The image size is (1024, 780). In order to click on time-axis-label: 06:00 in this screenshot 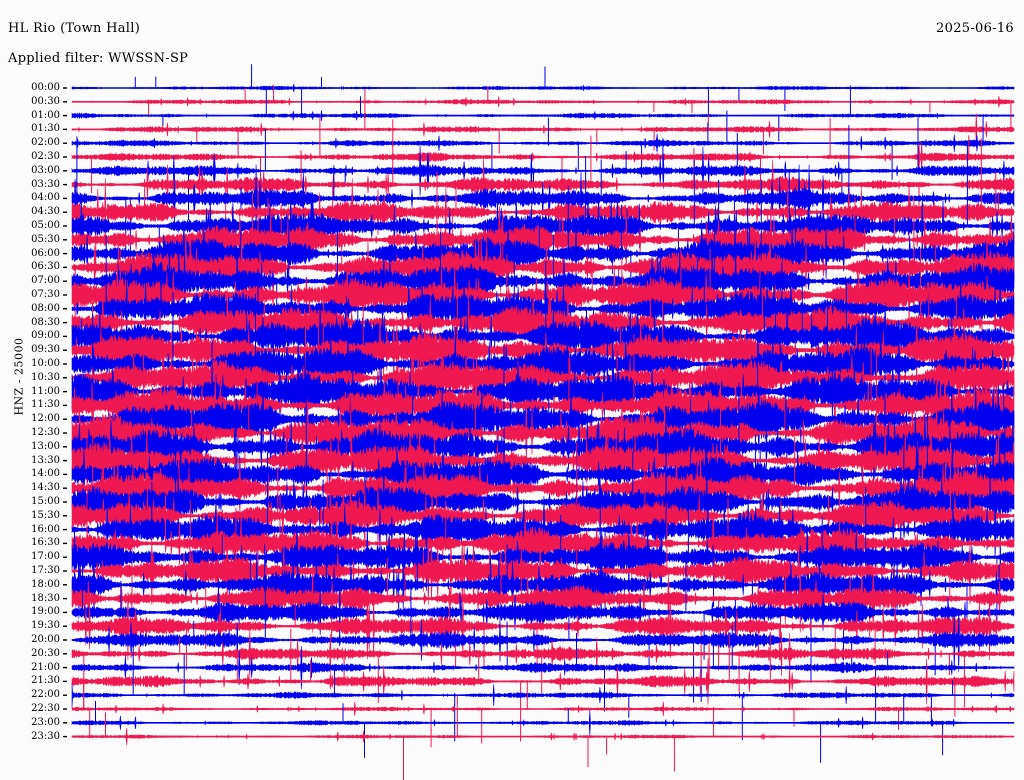, I will do `click(45, 253)`.